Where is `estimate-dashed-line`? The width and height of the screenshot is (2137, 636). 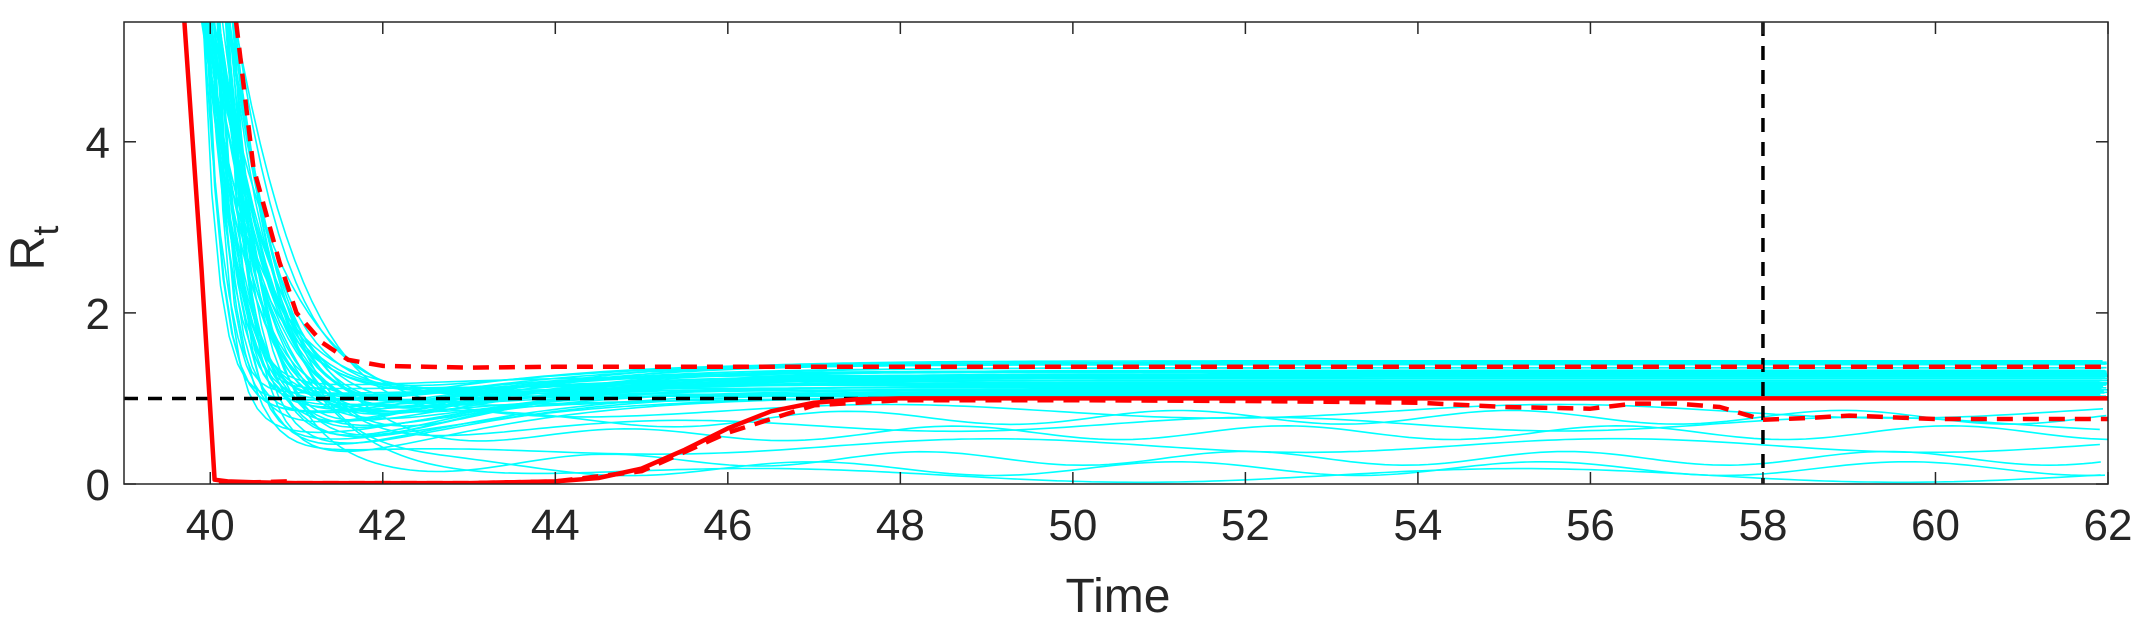
estimate-dashed-line is located at coordinates (1163, 440).